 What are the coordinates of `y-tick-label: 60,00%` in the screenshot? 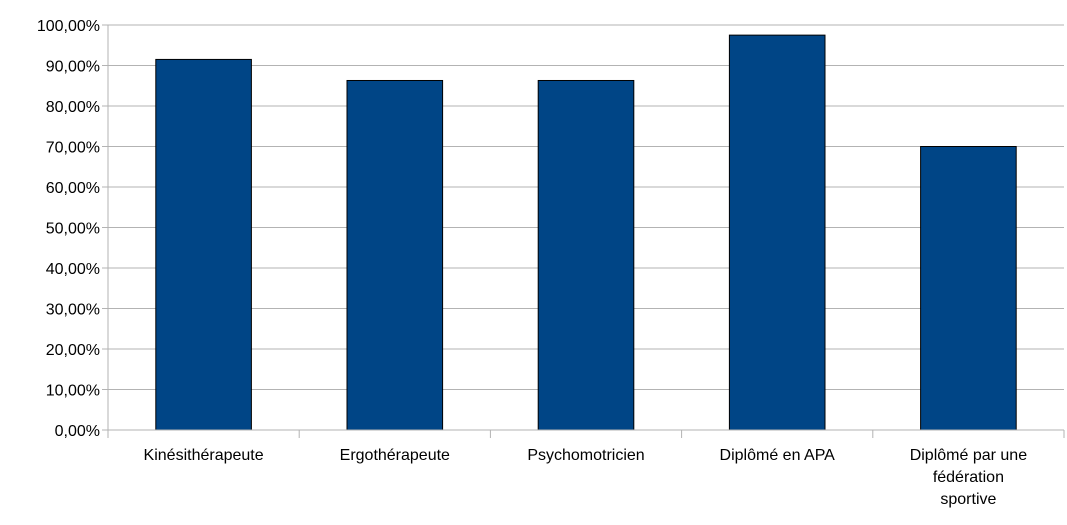 It's located at (73, 188).